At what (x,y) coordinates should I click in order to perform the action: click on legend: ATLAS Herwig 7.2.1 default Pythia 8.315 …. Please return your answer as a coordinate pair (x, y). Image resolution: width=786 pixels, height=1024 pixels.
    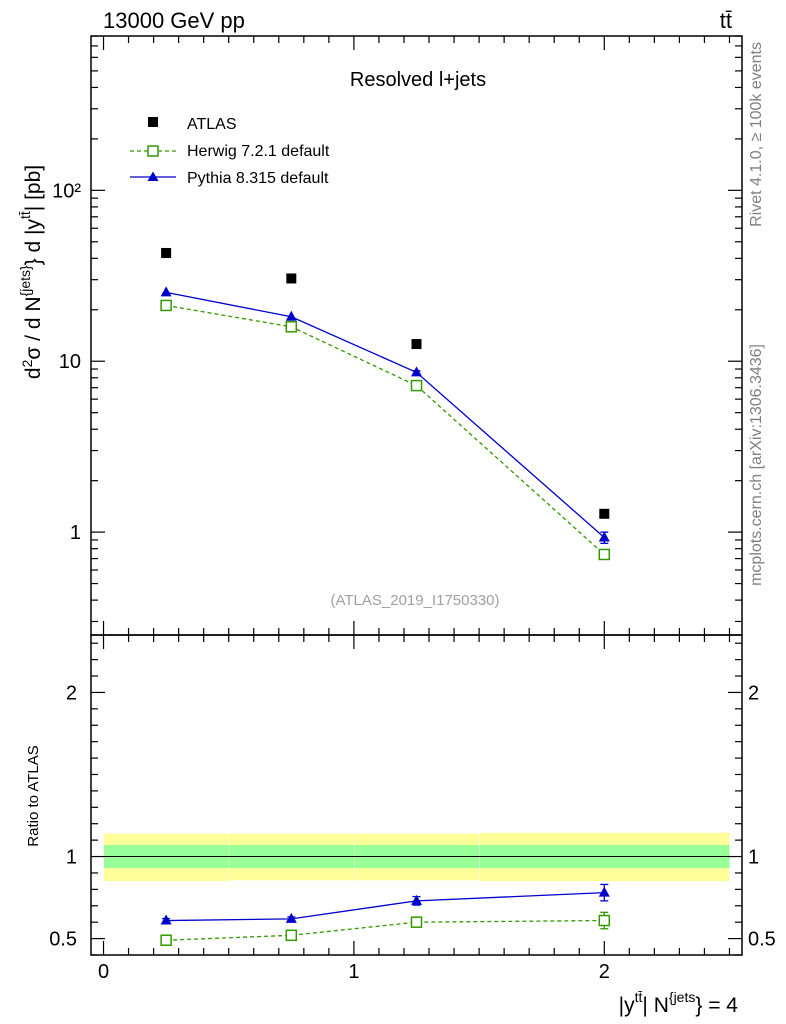
    Looking at the image, I should click on (230, 151).